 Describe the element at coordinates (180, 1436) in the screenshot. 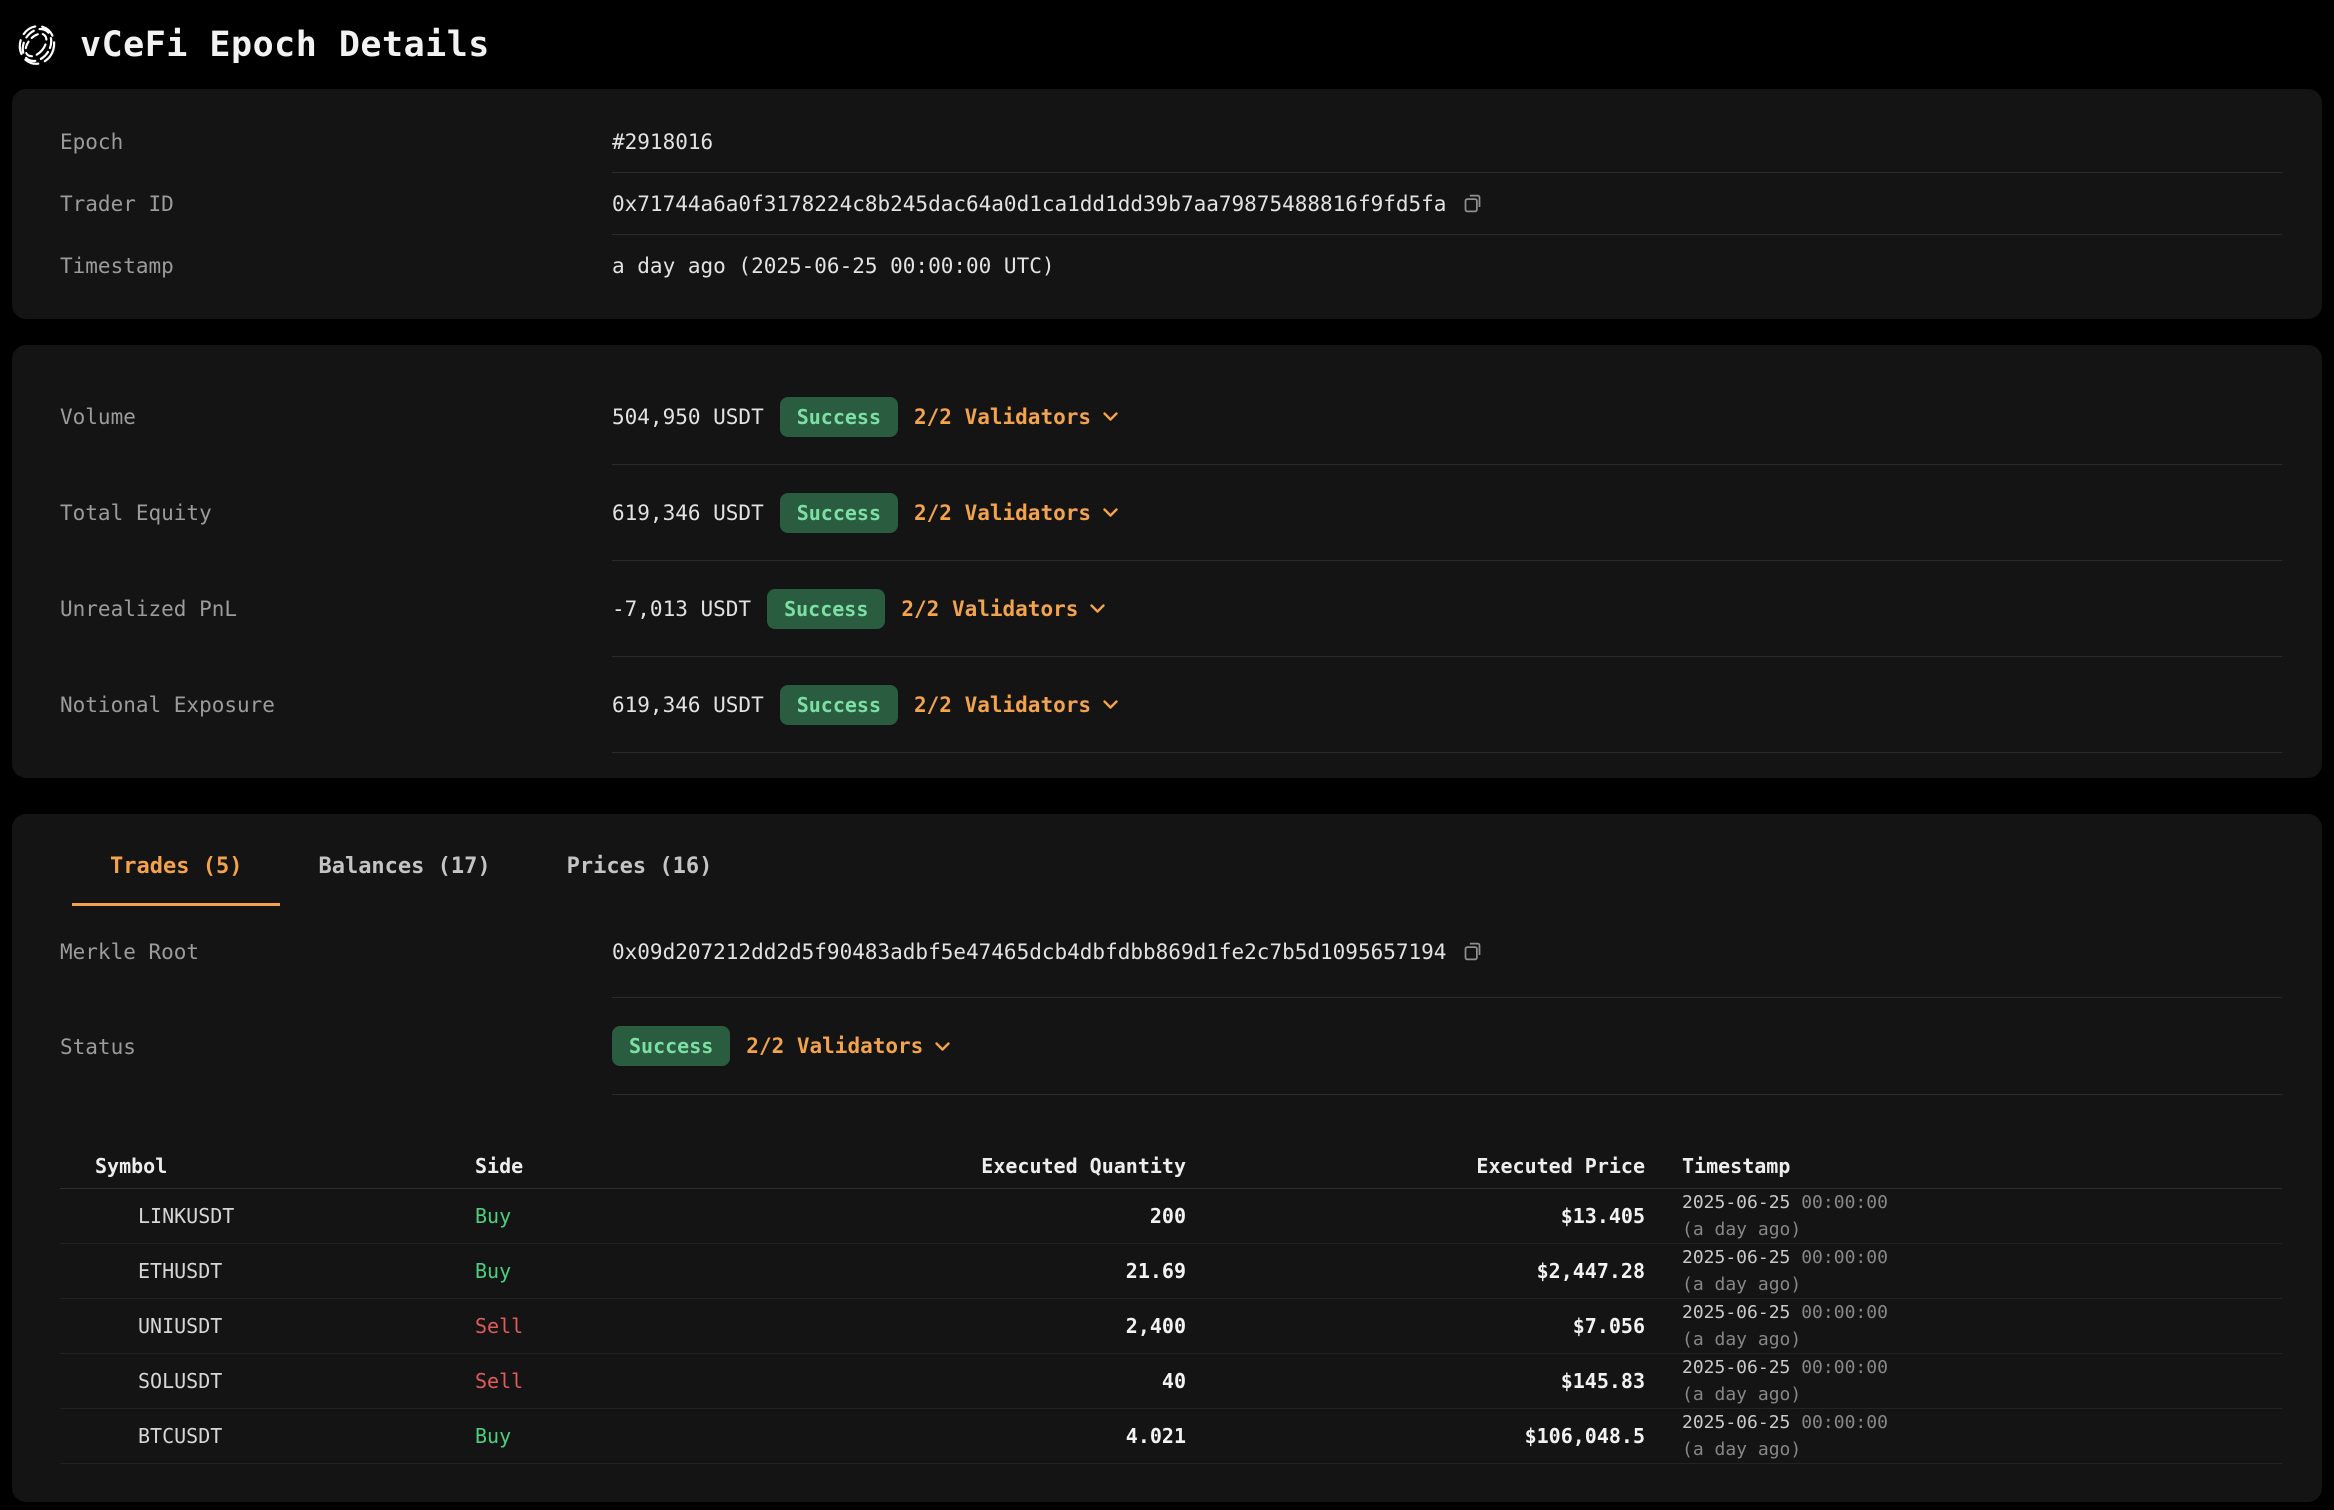

I see `trade-symbol: BTCUSDT` at that location.